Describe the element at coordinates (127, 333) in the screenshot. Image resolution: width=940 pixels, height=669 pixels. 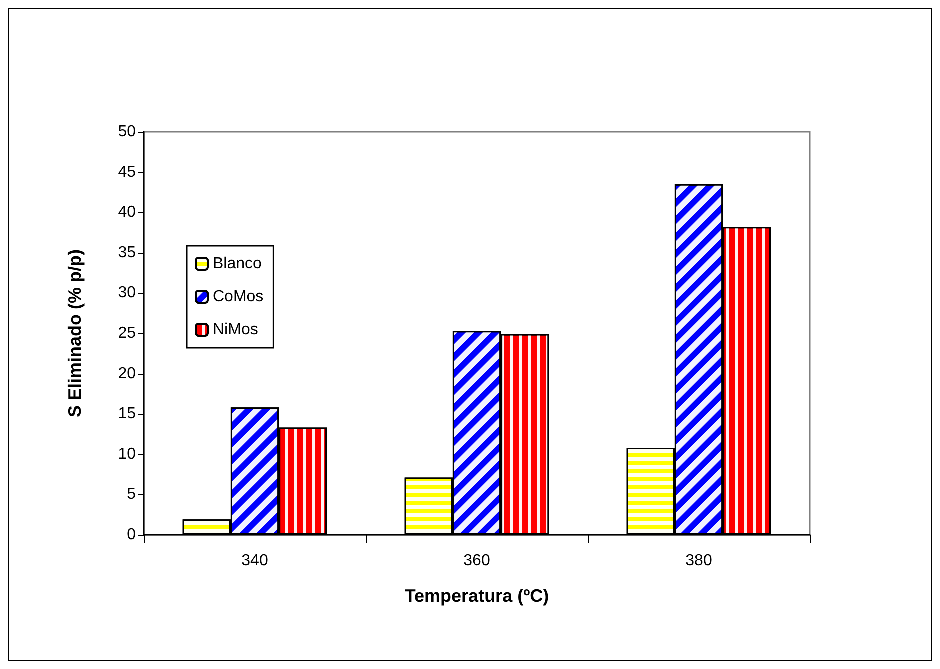
I see `y-tick-label: 25` at that location.